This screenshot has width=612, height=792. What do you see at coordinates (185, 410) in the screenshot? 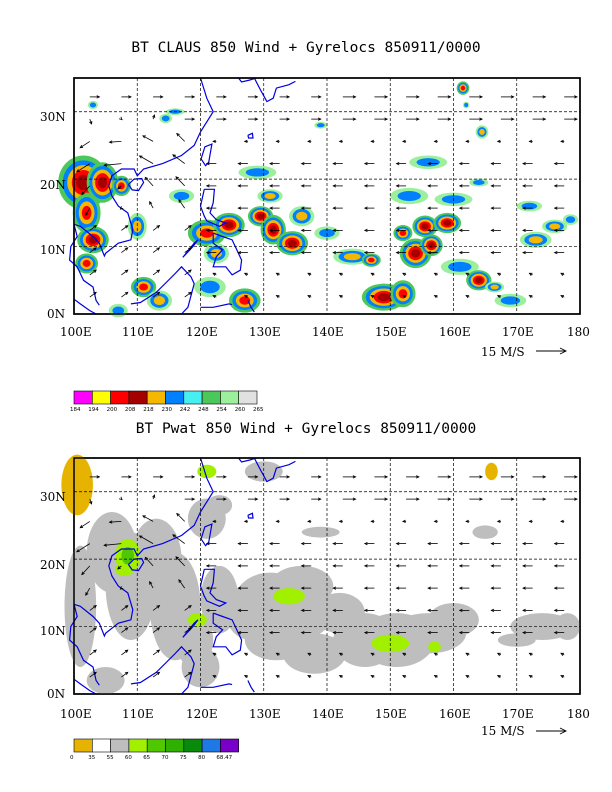
I see `legend-label: 242` at bounding box center [185, 410].